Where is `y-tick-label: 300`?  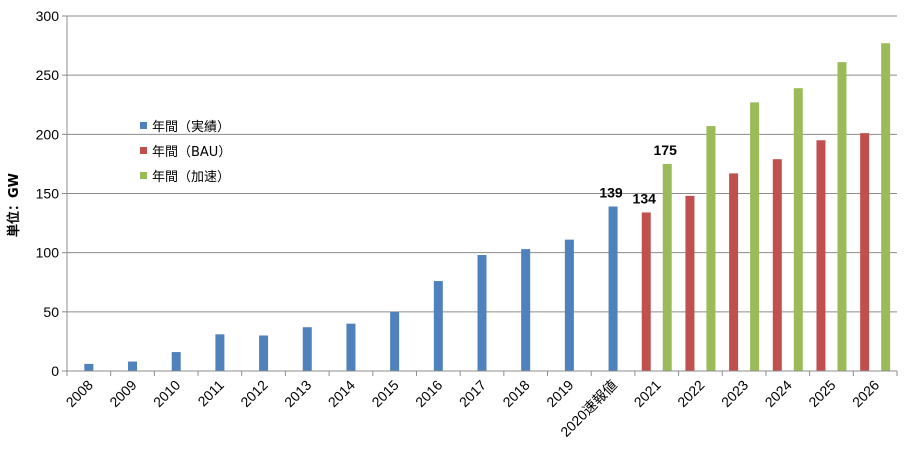 y-tick-label: 300 is located at coordinates (48, 16).